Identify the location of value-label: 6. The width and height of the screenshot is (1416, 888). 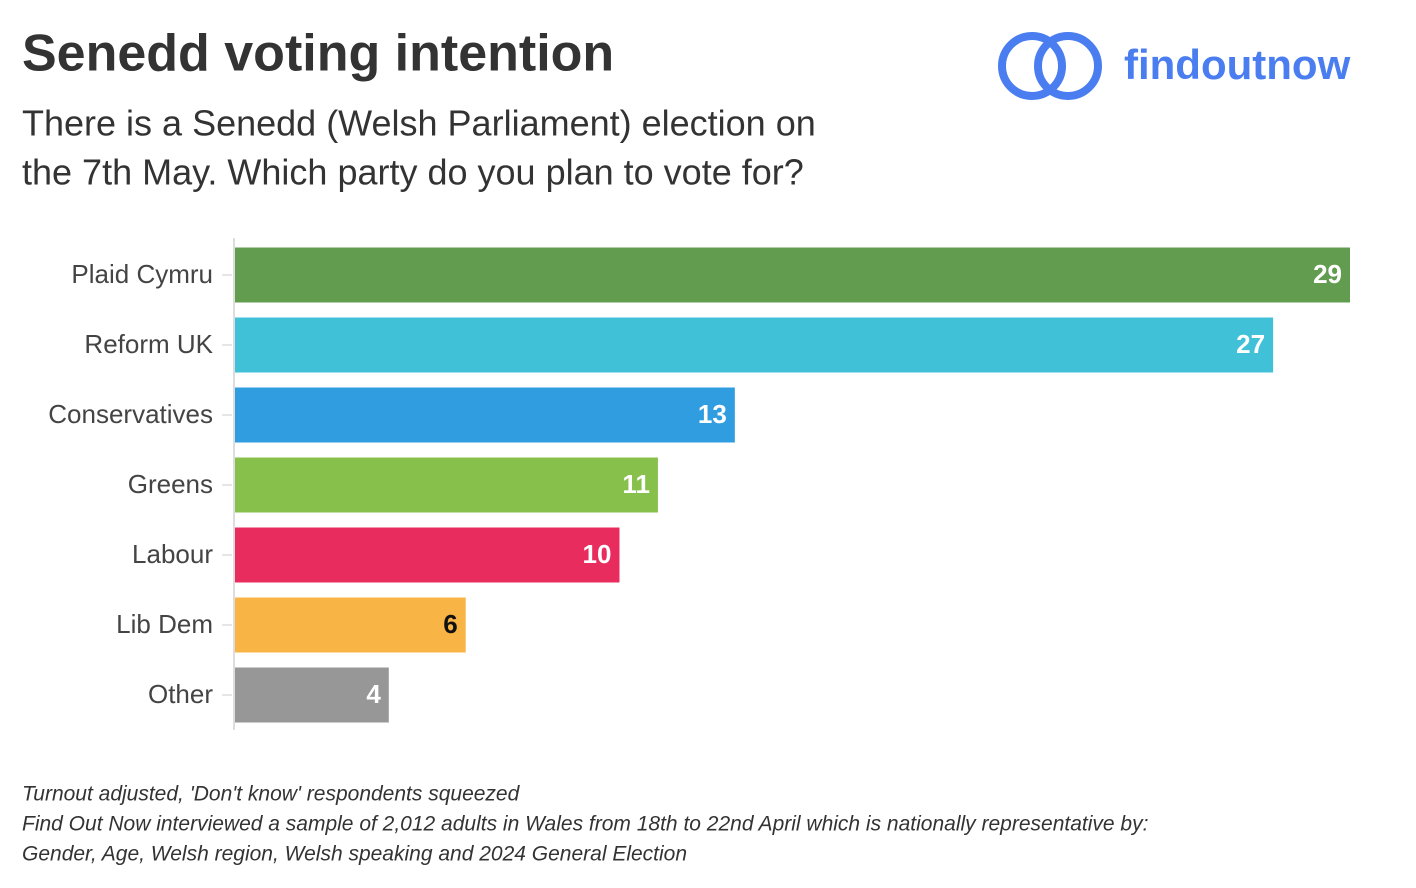
(450, 624).